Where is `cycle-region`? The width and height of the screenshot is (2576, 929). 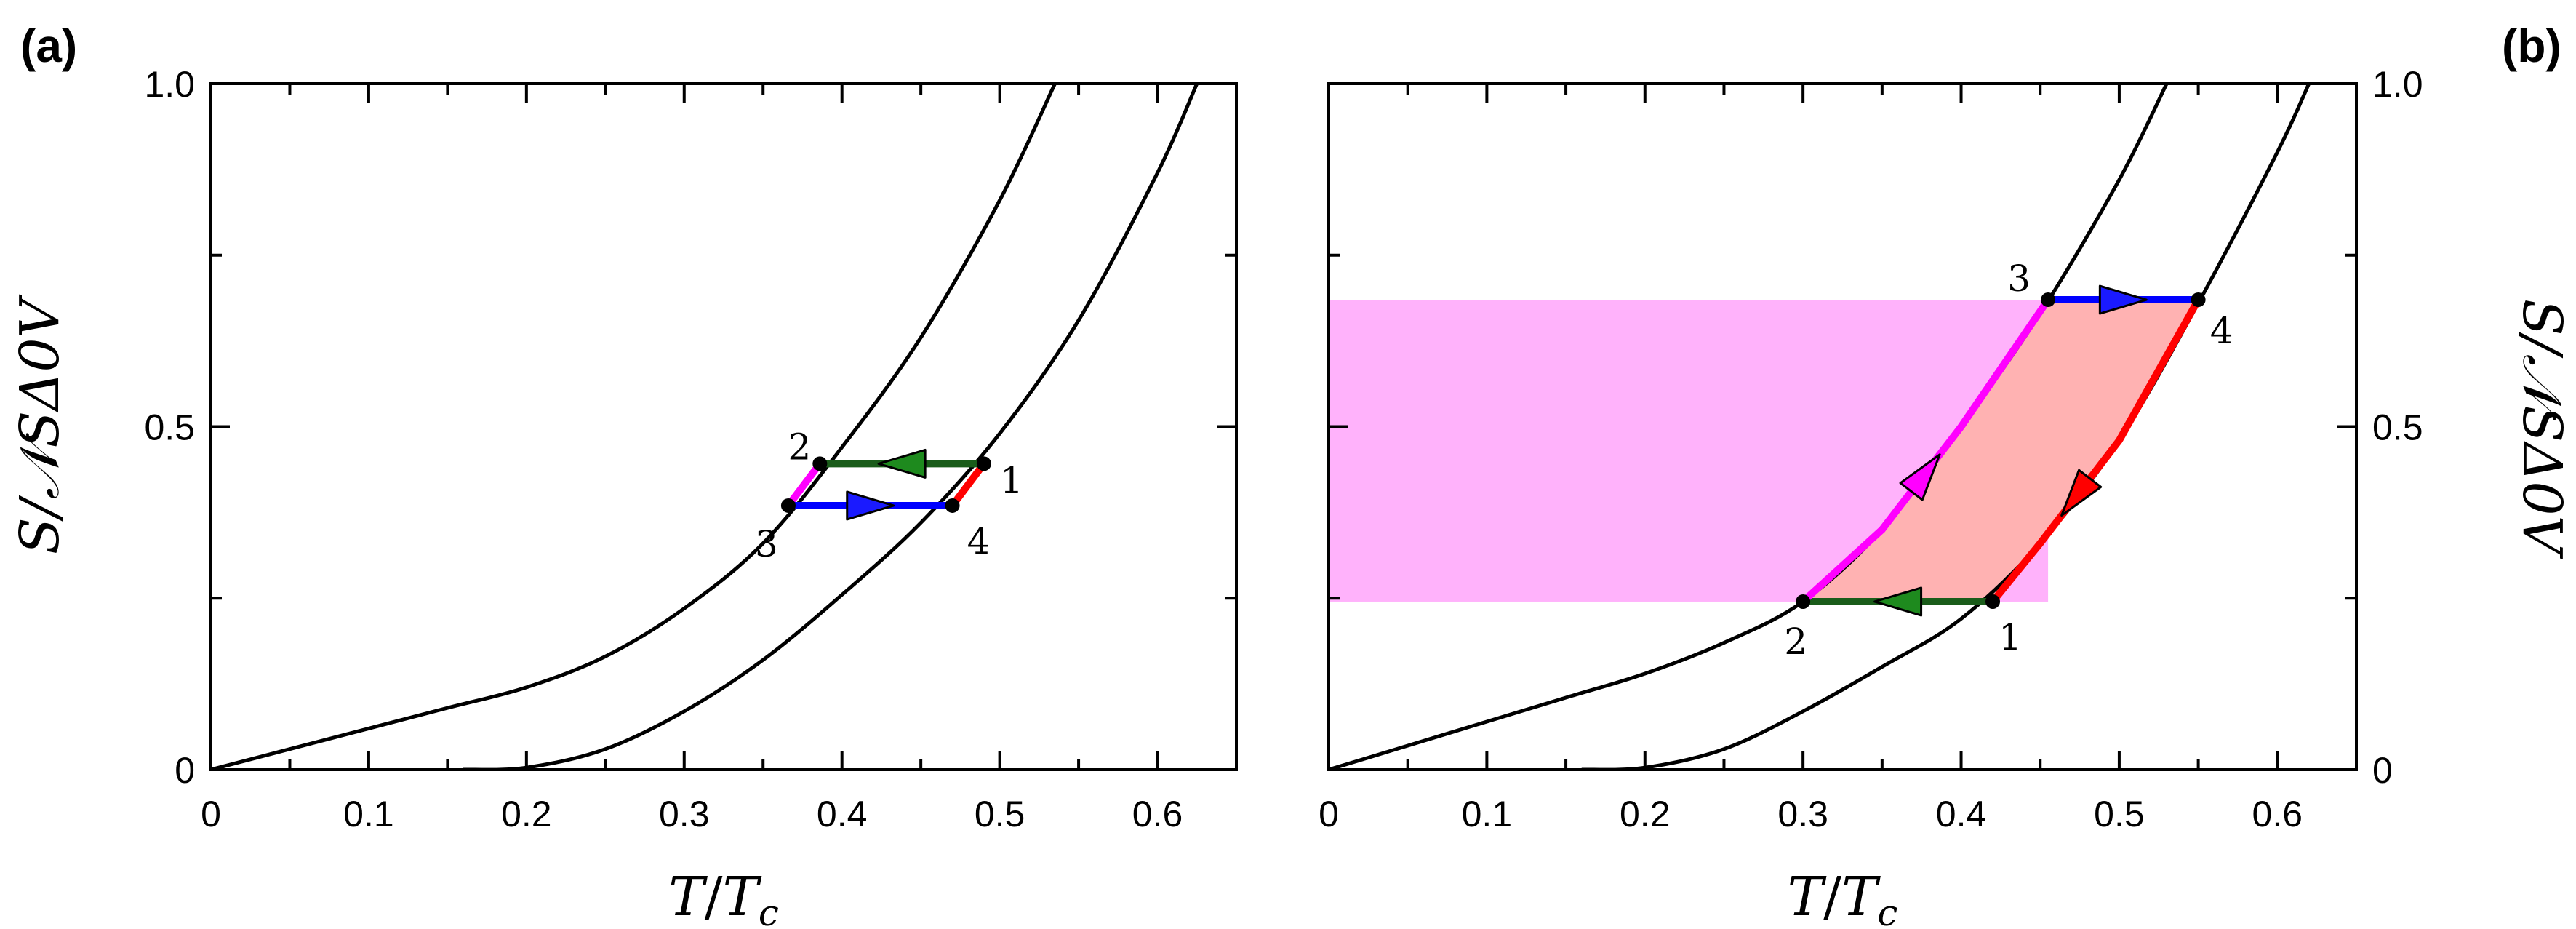 cycle-region is located at coordinates (2001, 451).